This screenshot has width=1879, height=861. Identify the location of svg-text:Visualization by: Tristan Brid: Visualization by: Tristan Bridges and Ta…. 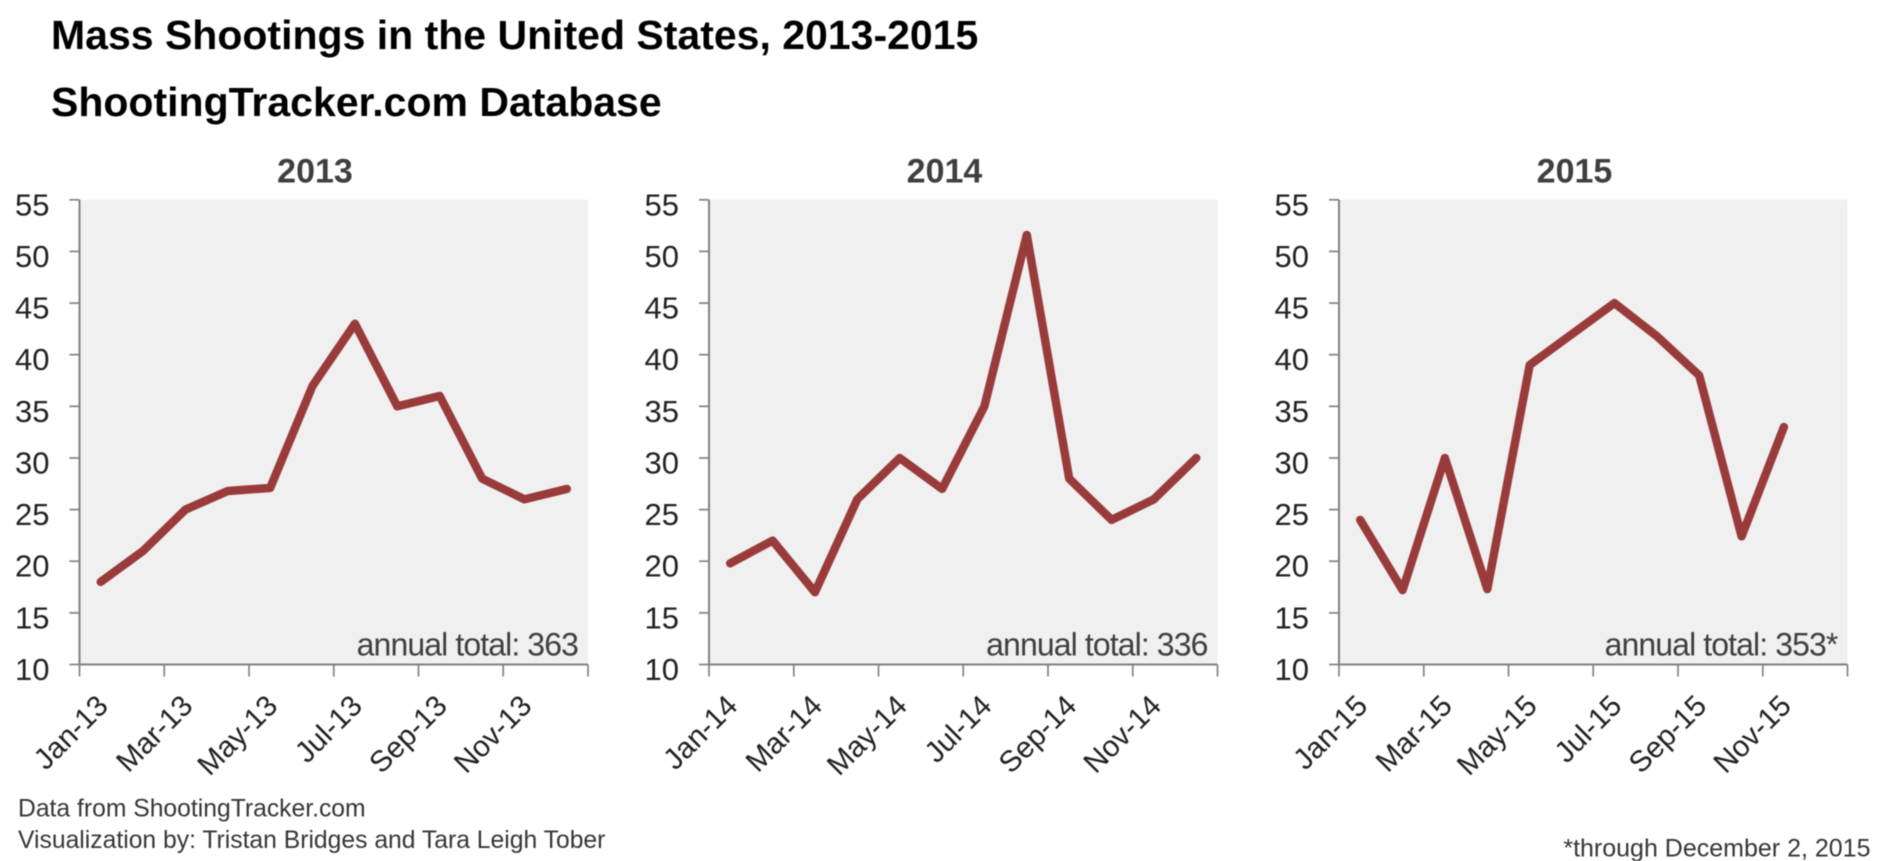
(311, 840).